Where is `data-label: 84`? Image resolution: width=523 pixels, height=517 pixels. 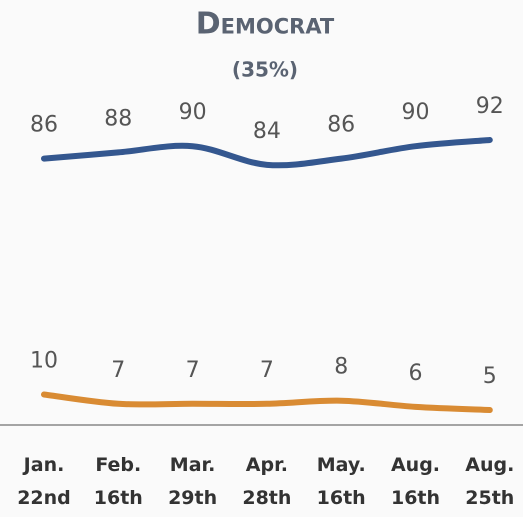
data-label: 84 is located at coordinates (267, 131).